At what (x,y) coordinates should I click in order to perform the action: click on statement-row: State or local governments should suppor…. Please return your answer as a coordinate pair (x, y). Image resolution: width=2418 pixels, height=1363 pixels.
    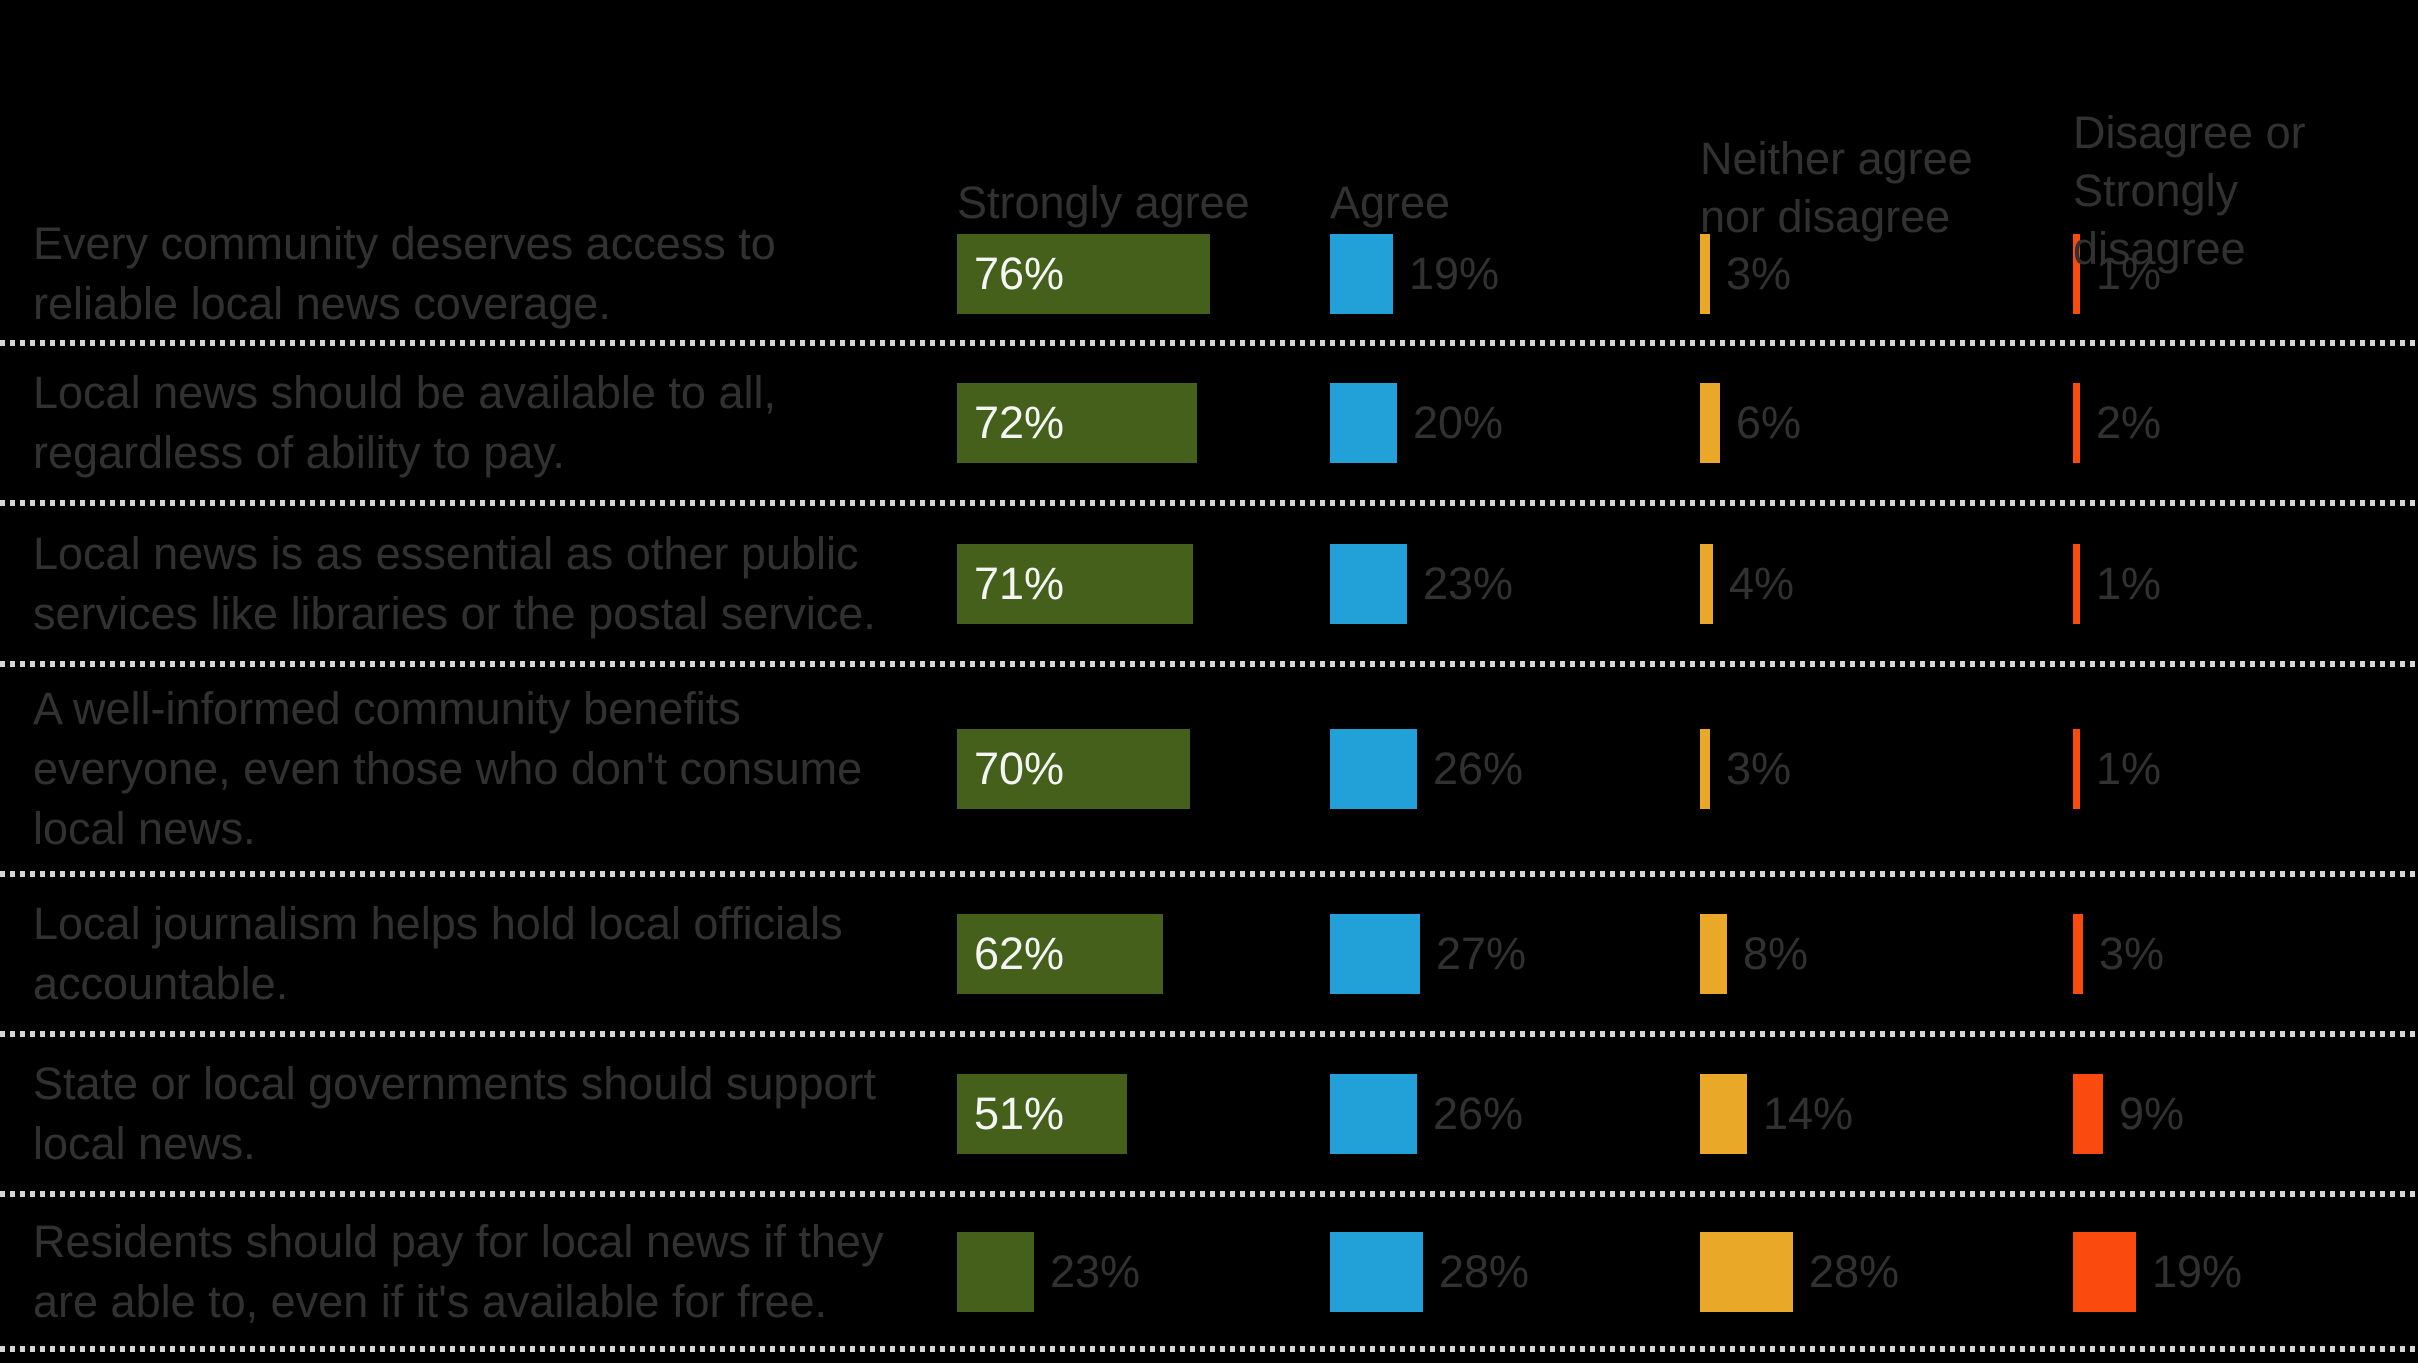
    Looking at the image, I should click on (1209, 1114).